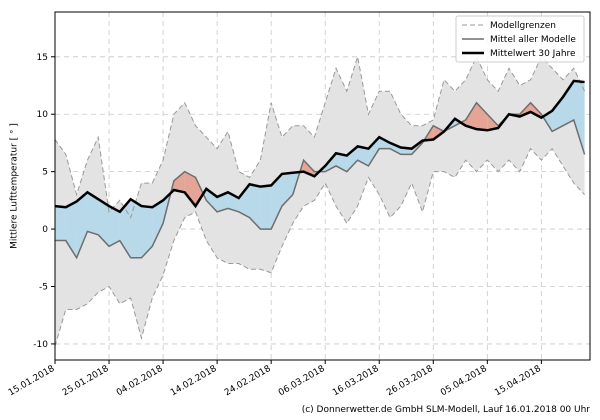 The height and width of the screenshot is (420, 600). I want to click on legend-label: Modellgrenzen, so click(523, 26).